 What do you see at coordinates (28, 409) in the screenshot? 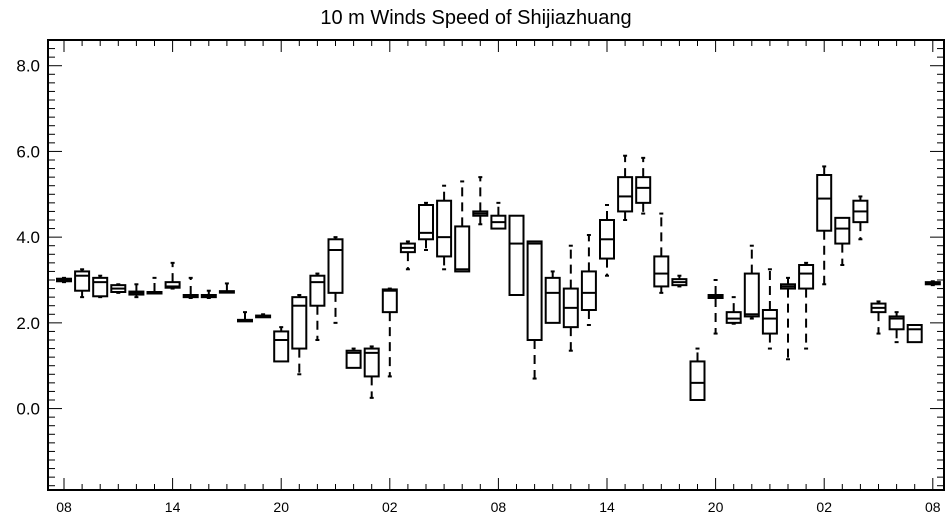
I see `y-tick-label: 0.0` at bounding box center [28, 409].